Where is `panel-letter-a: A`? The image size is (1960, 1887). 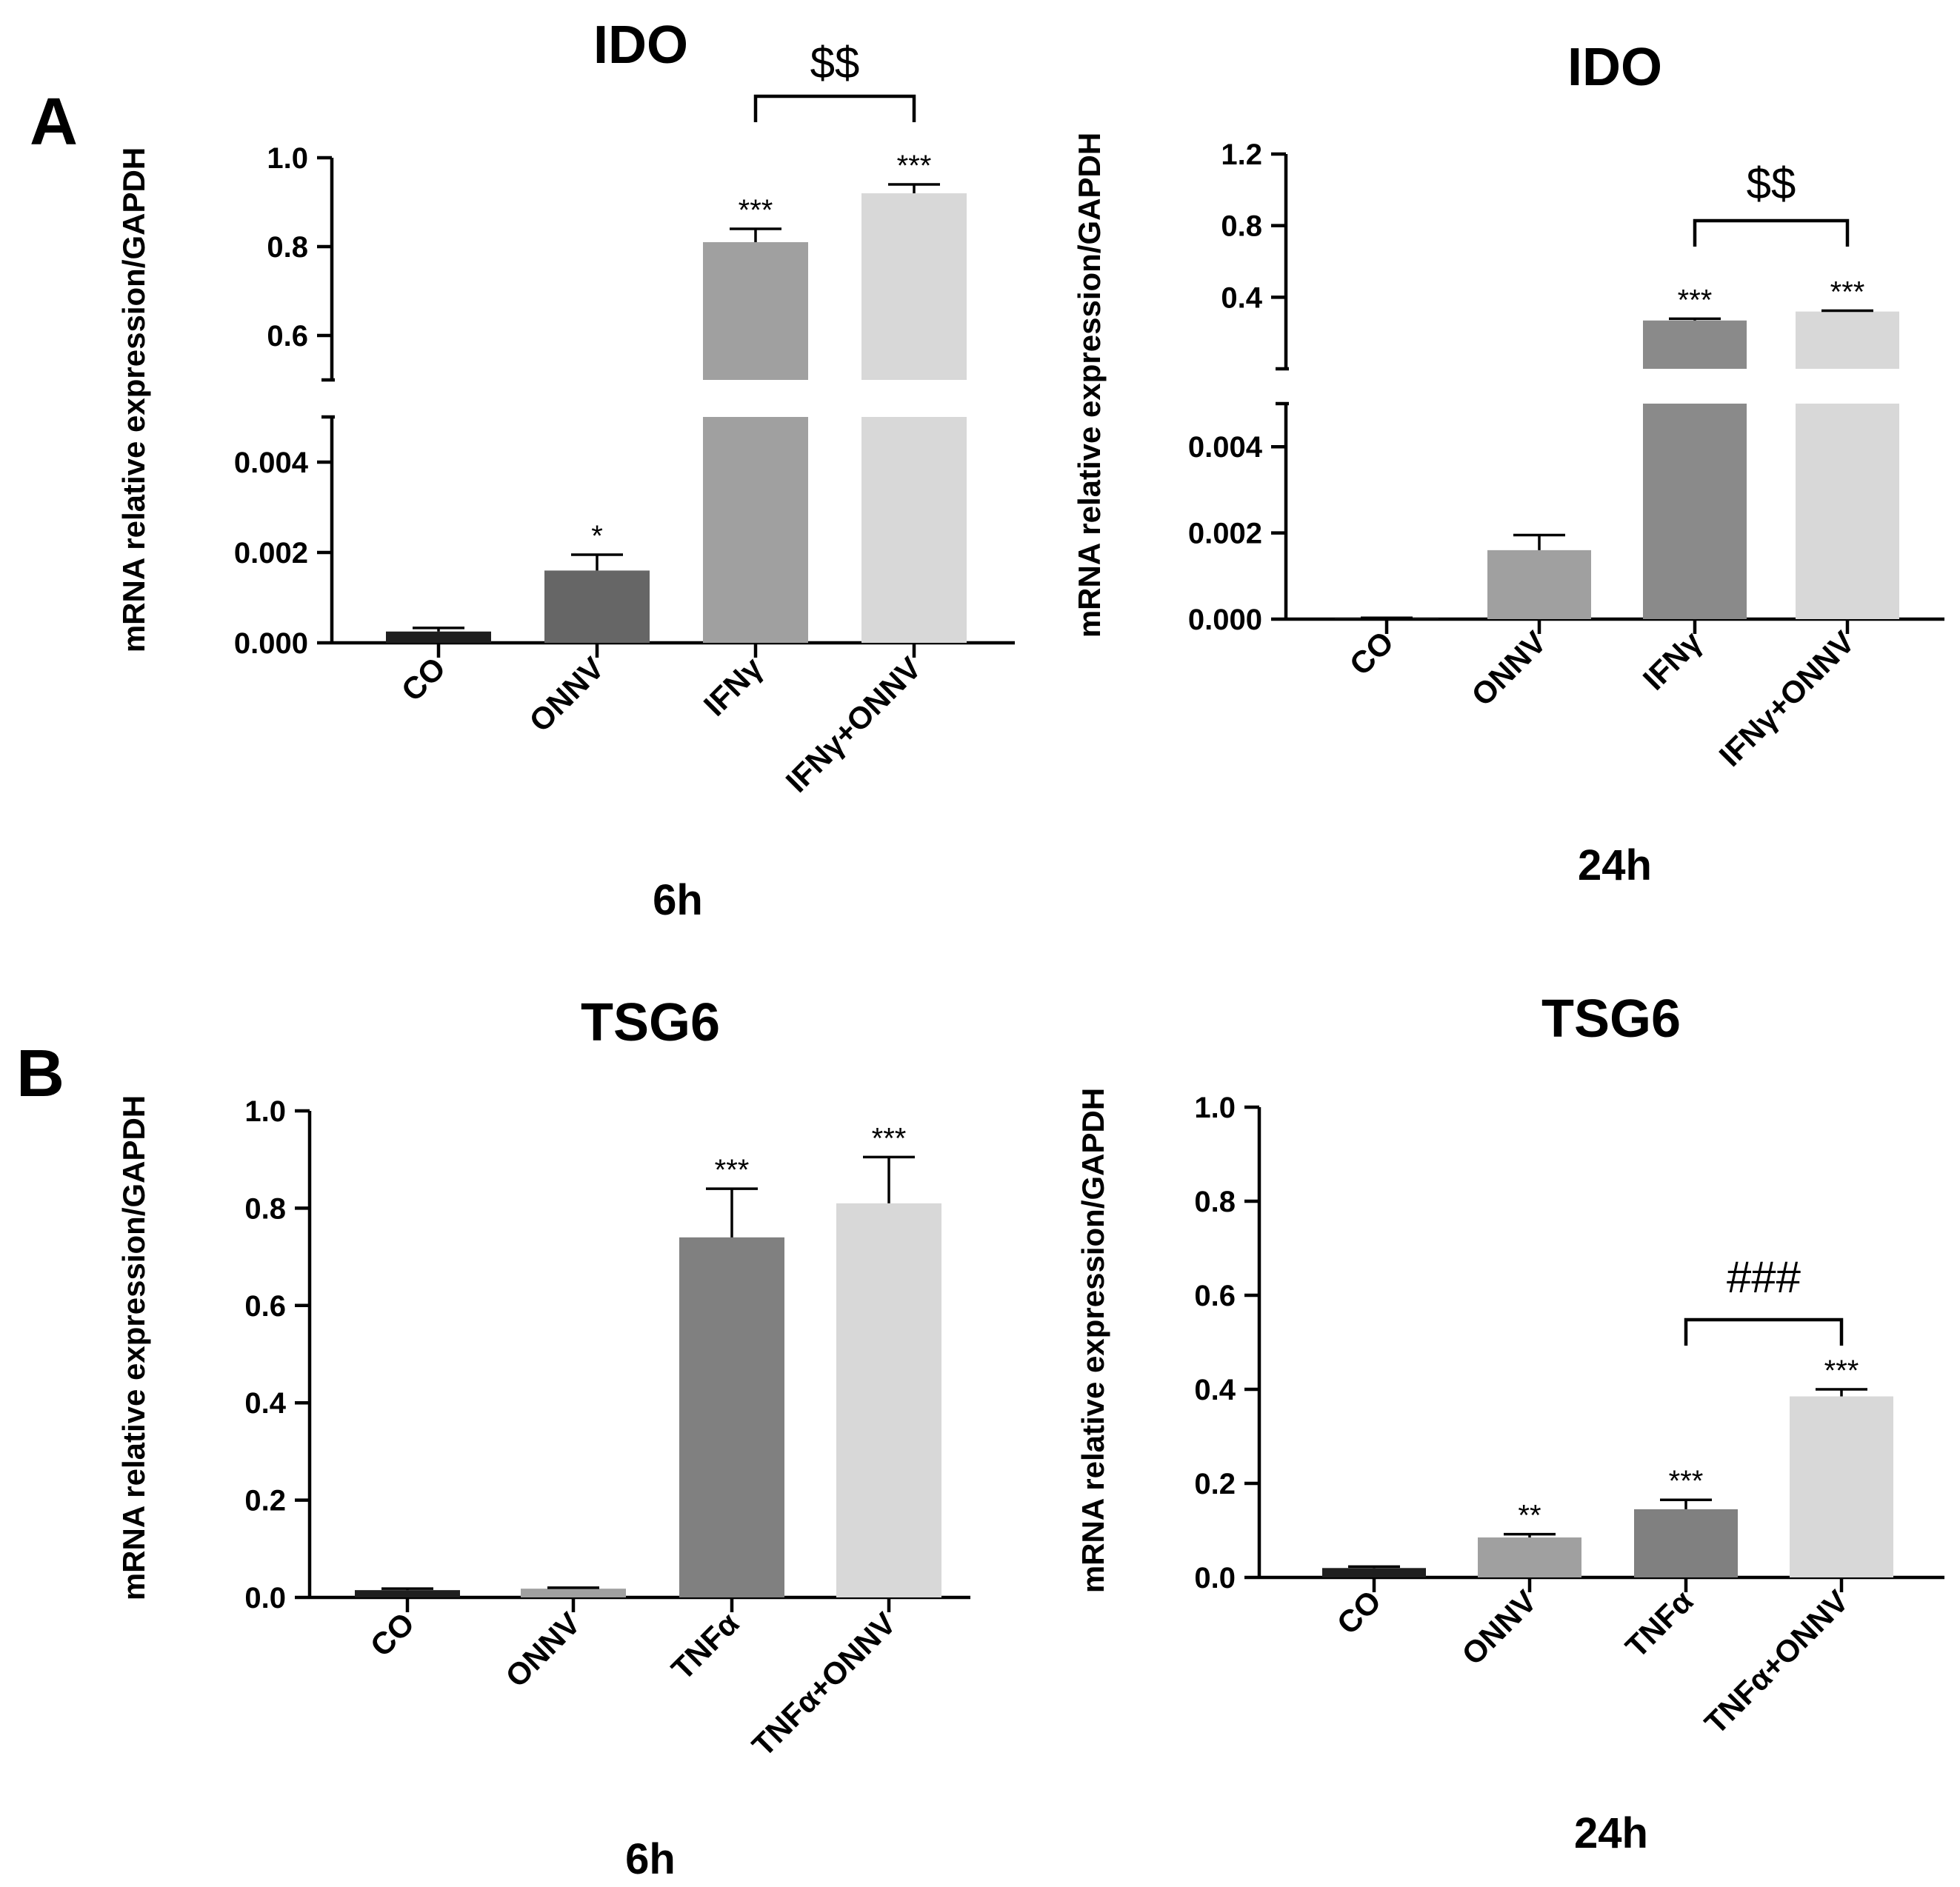 panel-letter-a: A is located at coordinates (54, 122).